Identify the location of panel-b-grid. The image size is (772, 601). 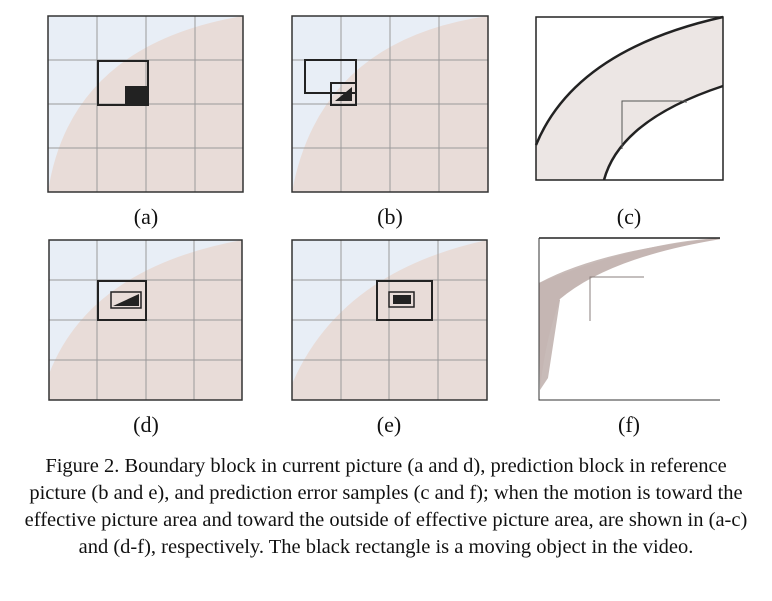
(390, 104).